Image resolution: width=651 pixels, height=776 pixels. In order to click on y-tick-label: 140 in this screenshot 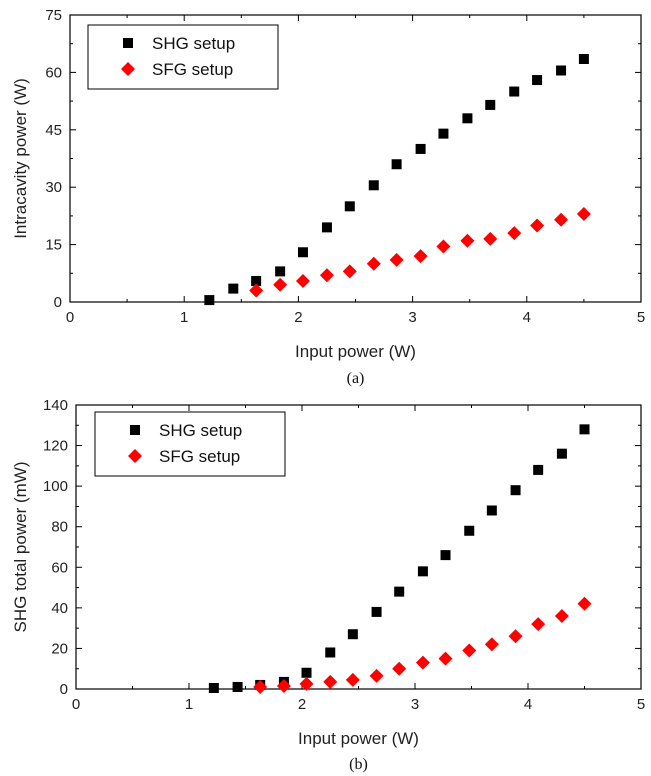, I will do `click(55, 405)`.